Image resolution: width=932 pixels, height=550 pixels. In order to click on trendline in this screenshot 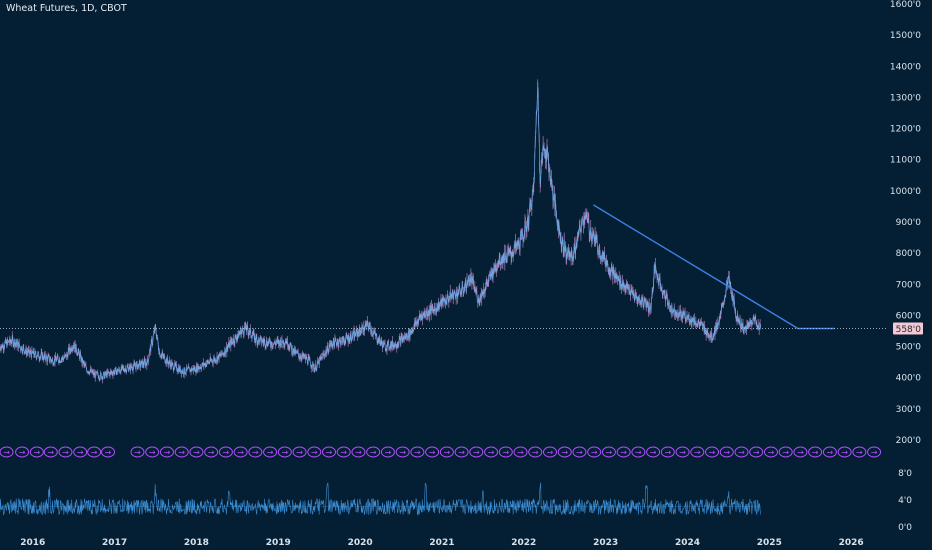, I will do `click(714, 267)`.